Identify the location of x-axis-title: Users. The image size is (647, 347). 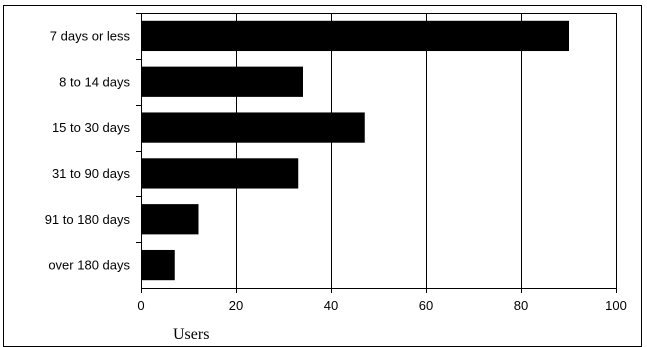
(191, 334).